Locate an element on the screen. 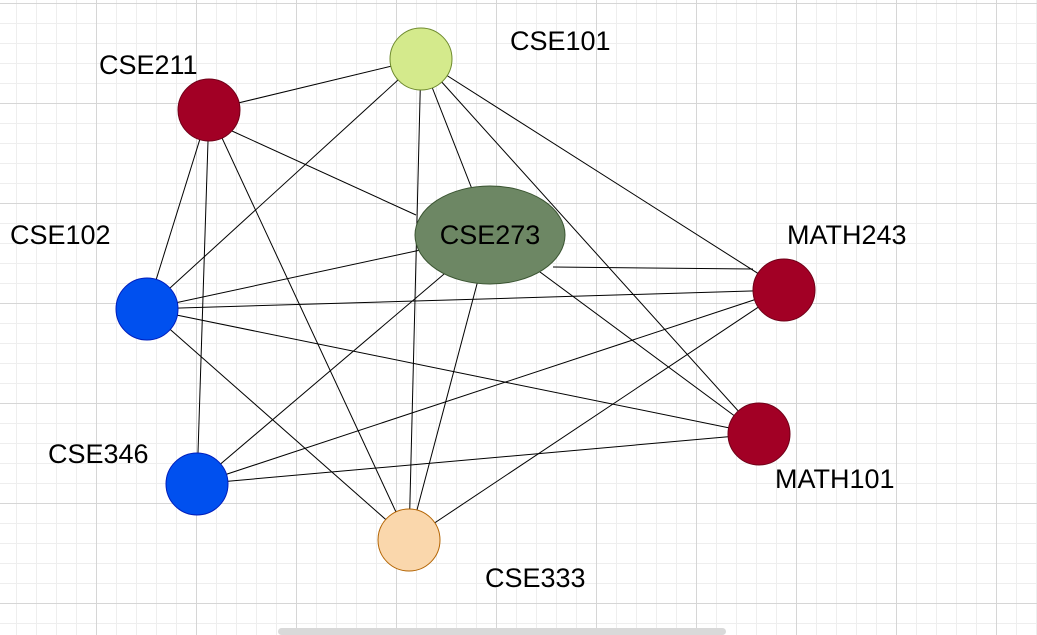 Image resolution: width=1037 pixels, height=635 pixels. node-label-cse346: CSE346 is located at coordinates (98, 454).